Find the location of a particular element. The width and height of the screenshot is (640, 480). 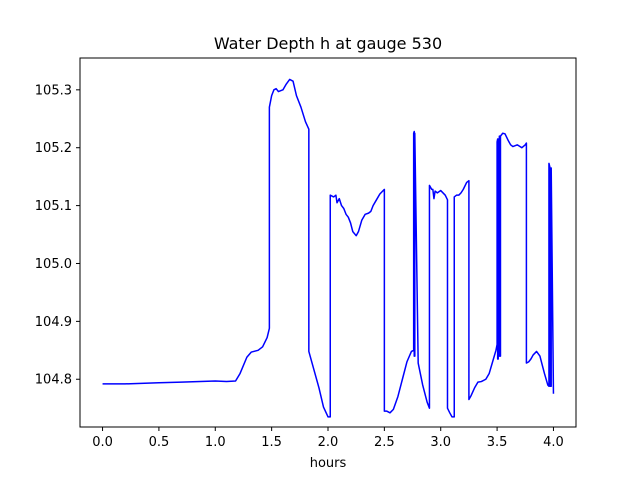

x-tick-label: 0.5 is located at coordinates (159, 442).